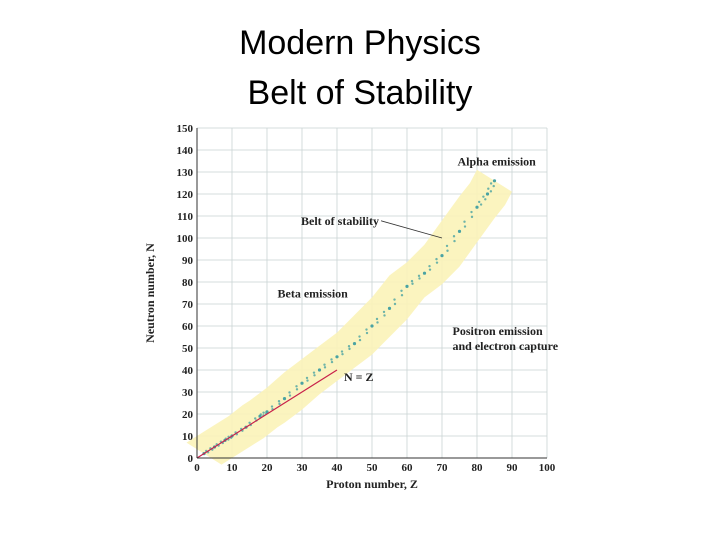 This screenshot has width=720, height=540. I want to click on n-equals-z-line, so click(267, 414).